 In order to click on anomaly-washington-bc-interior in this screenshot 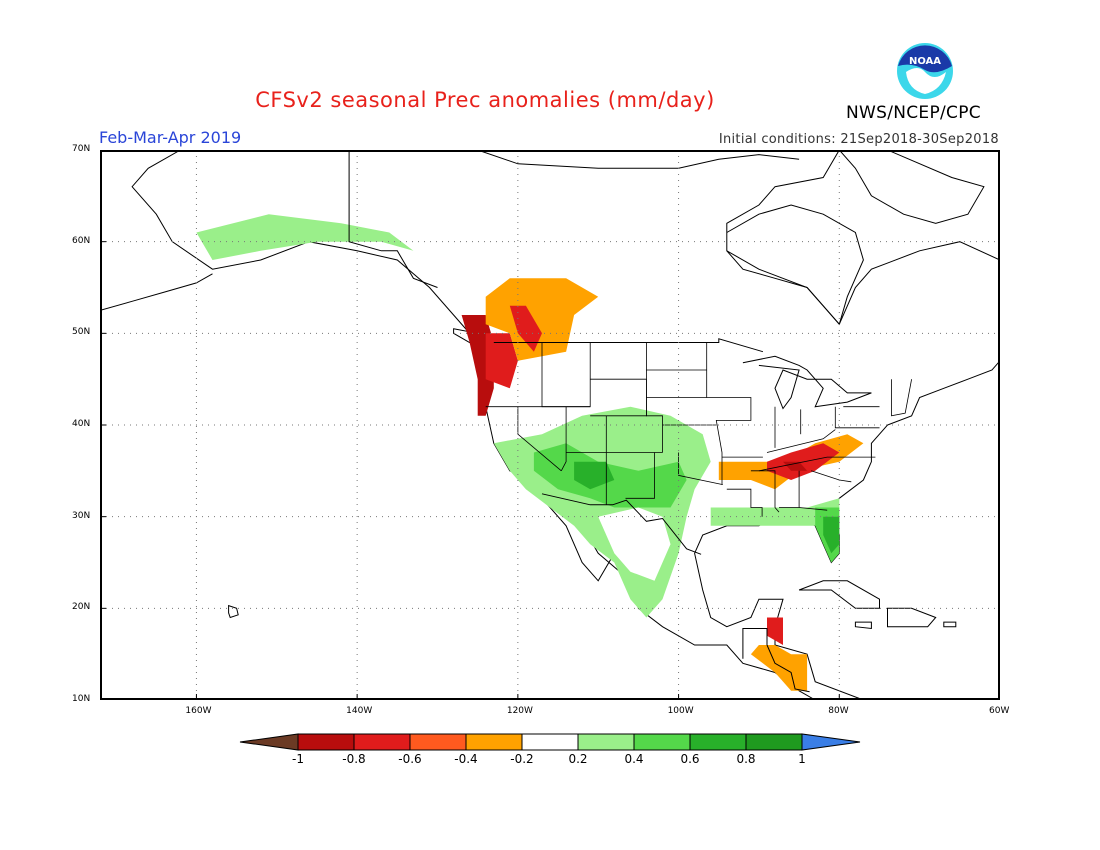, I will do `click(501, 361)`.